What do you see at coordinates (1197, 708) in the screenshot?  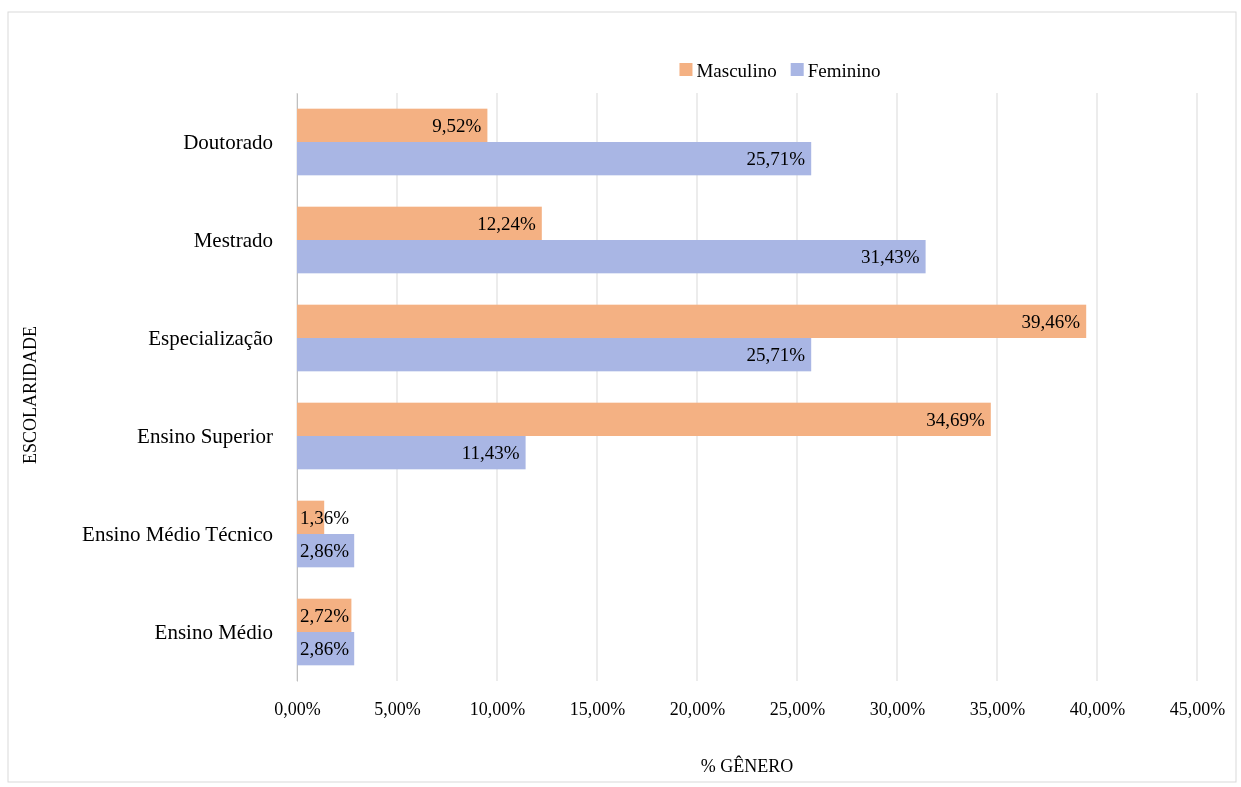 I see `x-tick-label: 45,00%` at bounding box center [1197, 708].